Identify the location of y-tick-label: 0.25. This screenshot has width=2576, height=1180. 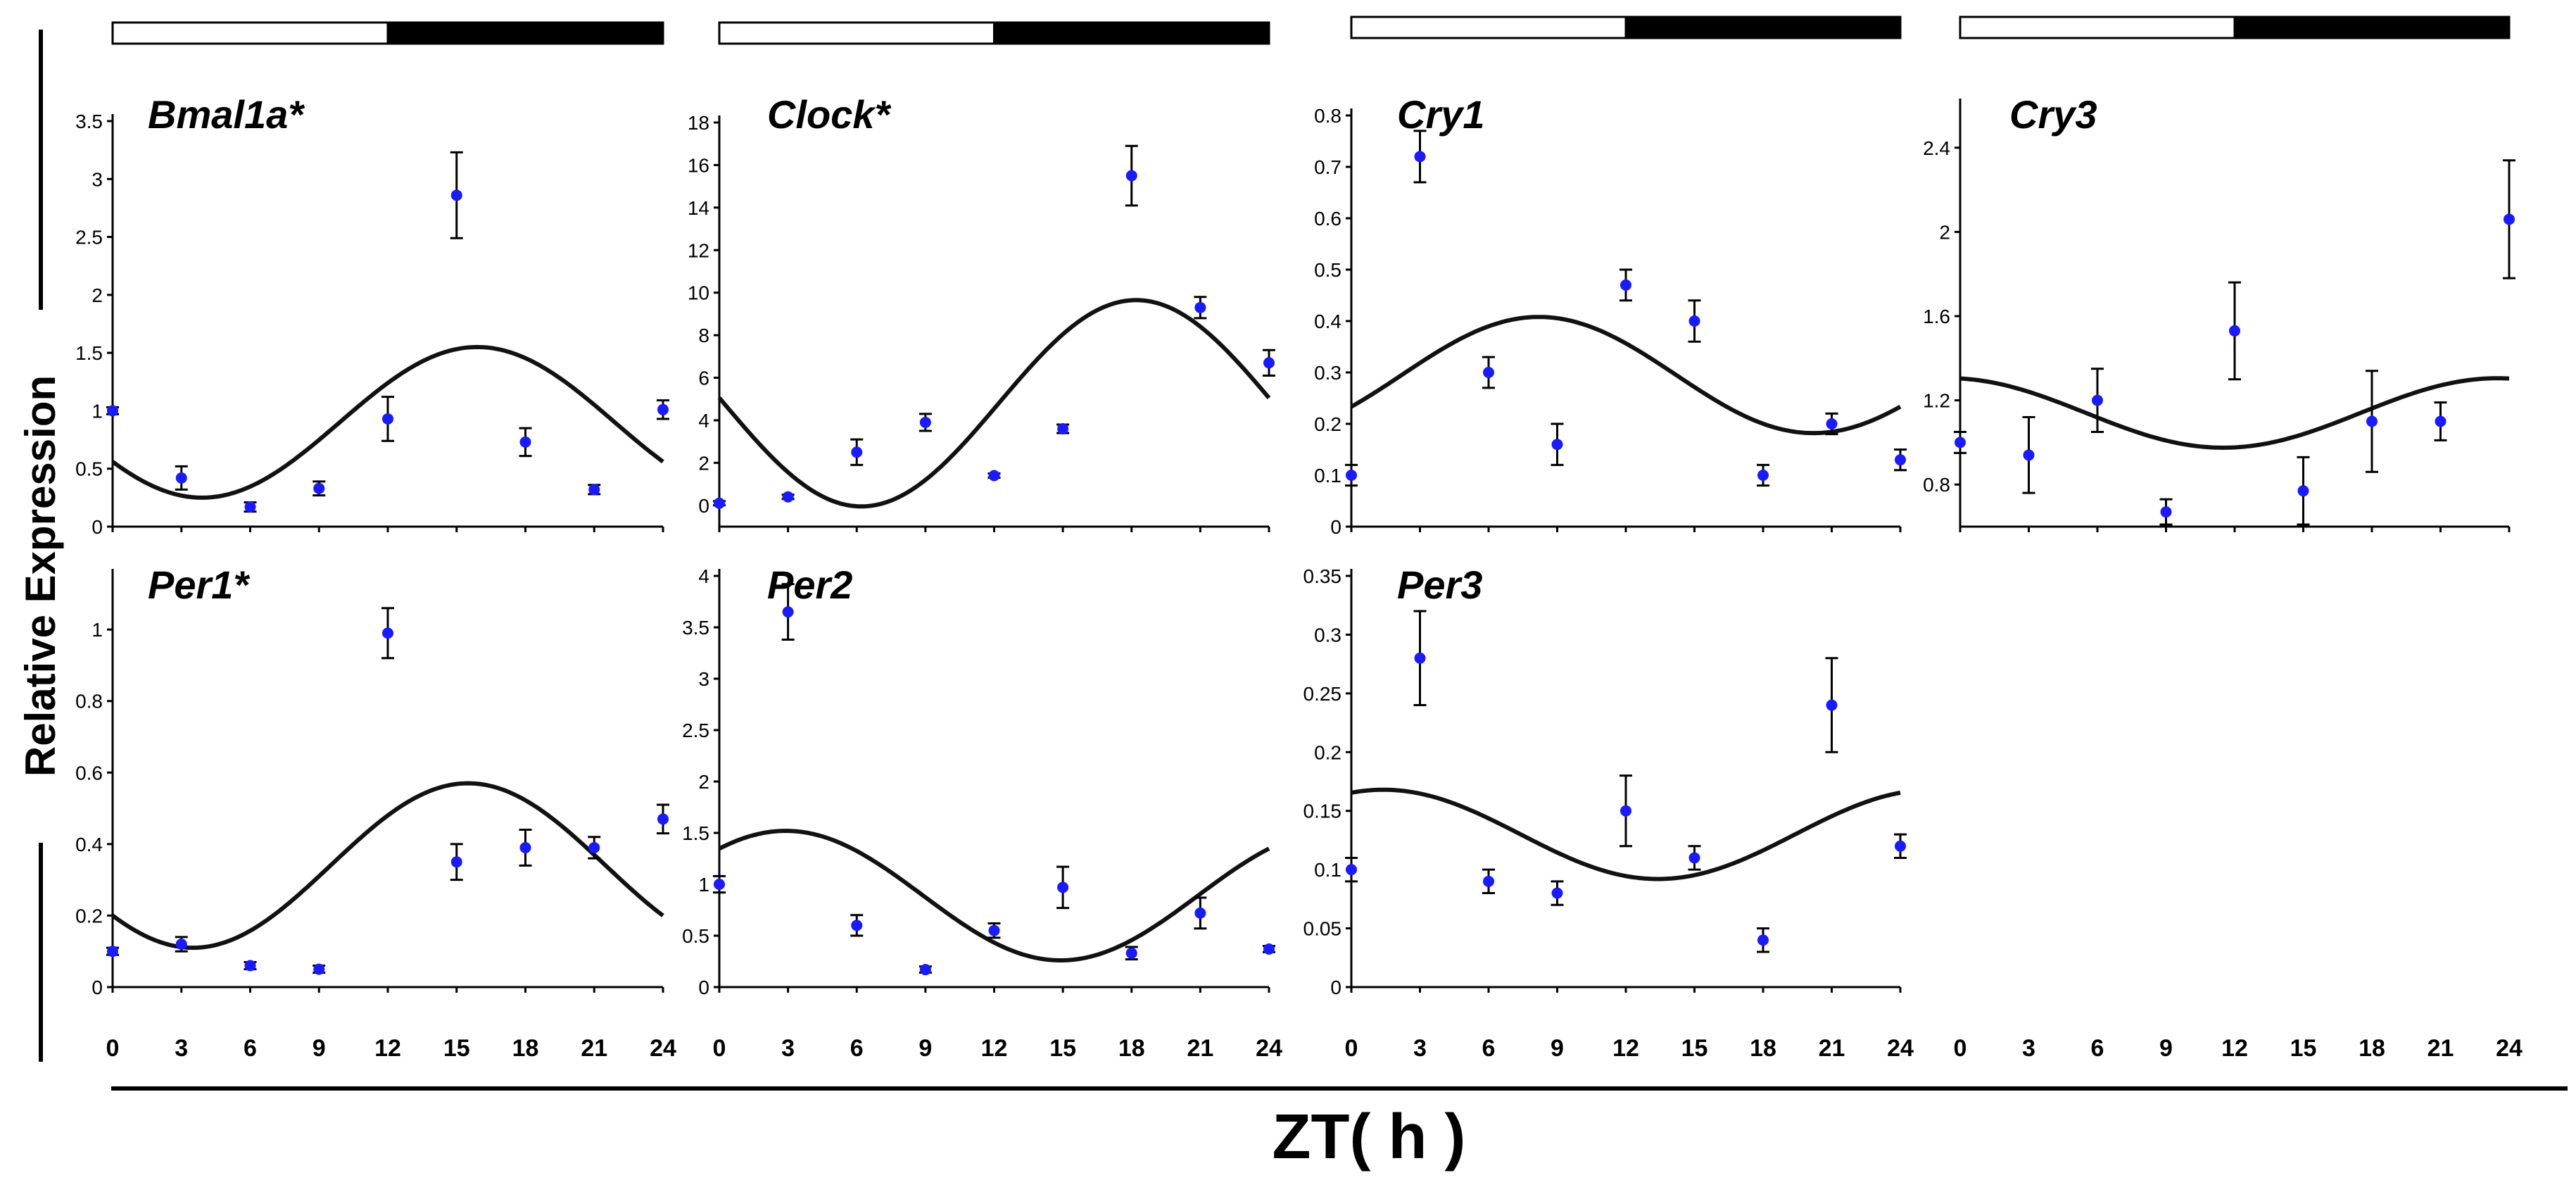
(1322, 694).